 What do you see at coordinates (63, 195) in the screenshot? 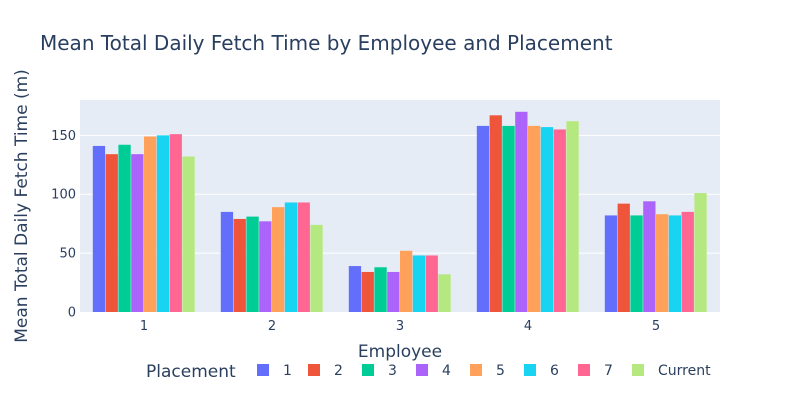
I see `y-tick-label: 100` at bounding box center [63, 195].